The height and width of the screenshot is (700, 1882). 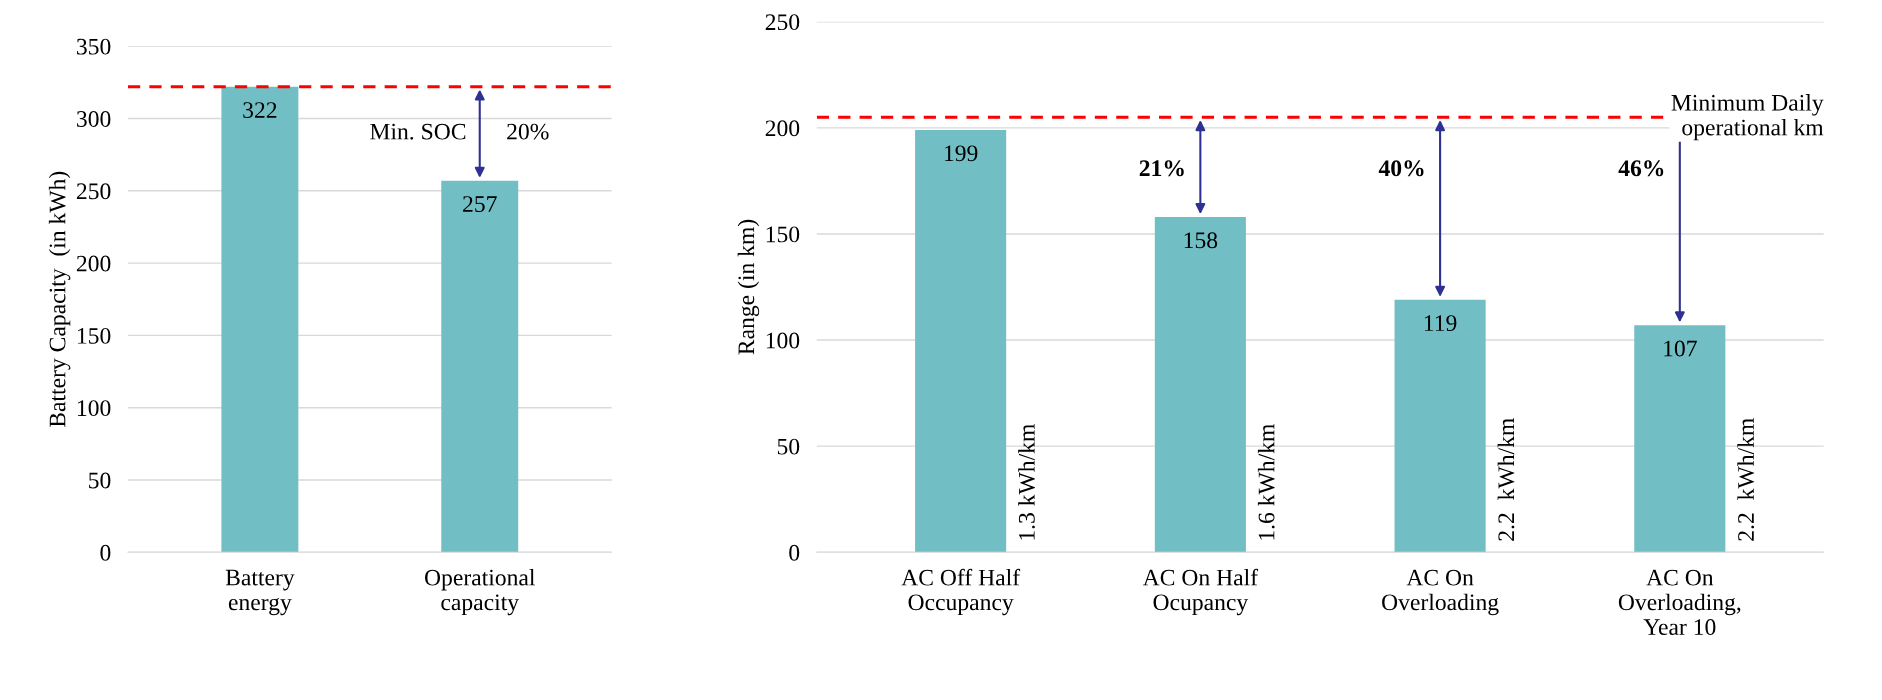 What do you see at coordinates (479, 592) in the screenshot?
I see `x-tick-label: Operational capacity` at bounding box center [479, 592].